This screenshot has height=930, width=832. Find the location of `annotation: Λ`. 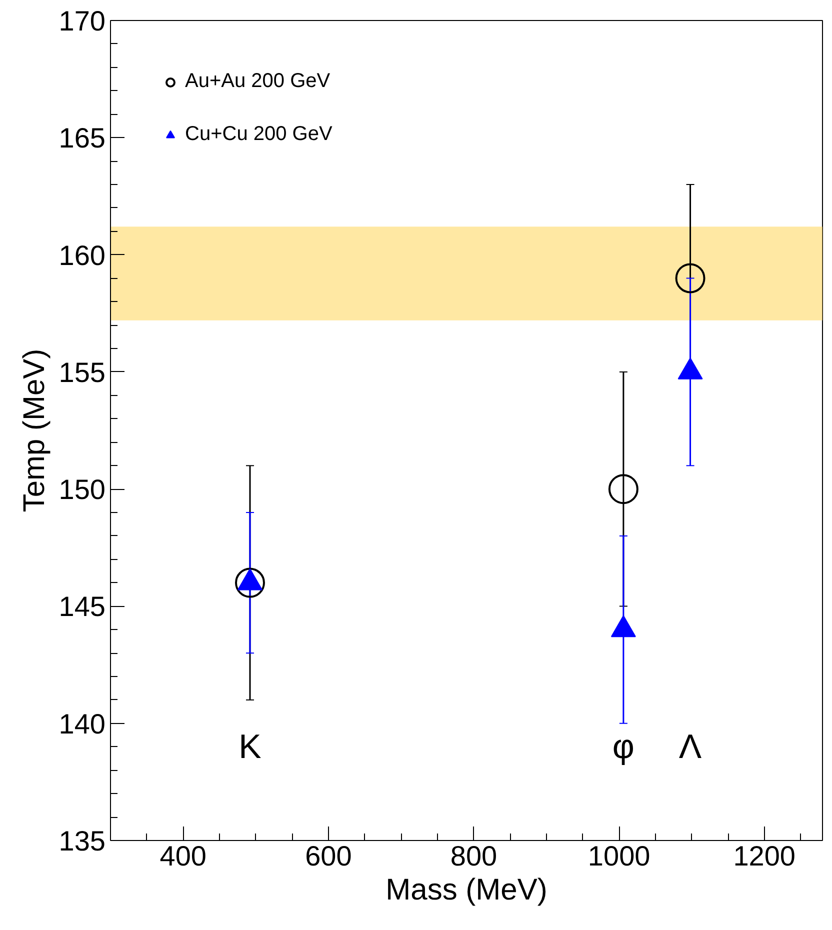

annotation: Λ is located at coordinates (690, 747).